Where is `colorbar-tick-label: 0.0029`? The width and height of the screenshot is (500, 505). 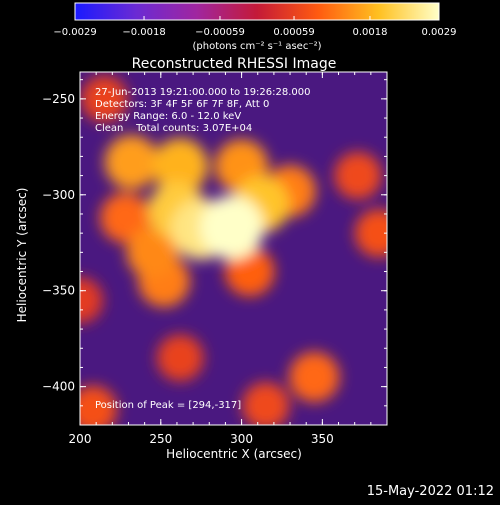 colorbar-tick-label: 0.0029 is located at coordinates (439, 32).